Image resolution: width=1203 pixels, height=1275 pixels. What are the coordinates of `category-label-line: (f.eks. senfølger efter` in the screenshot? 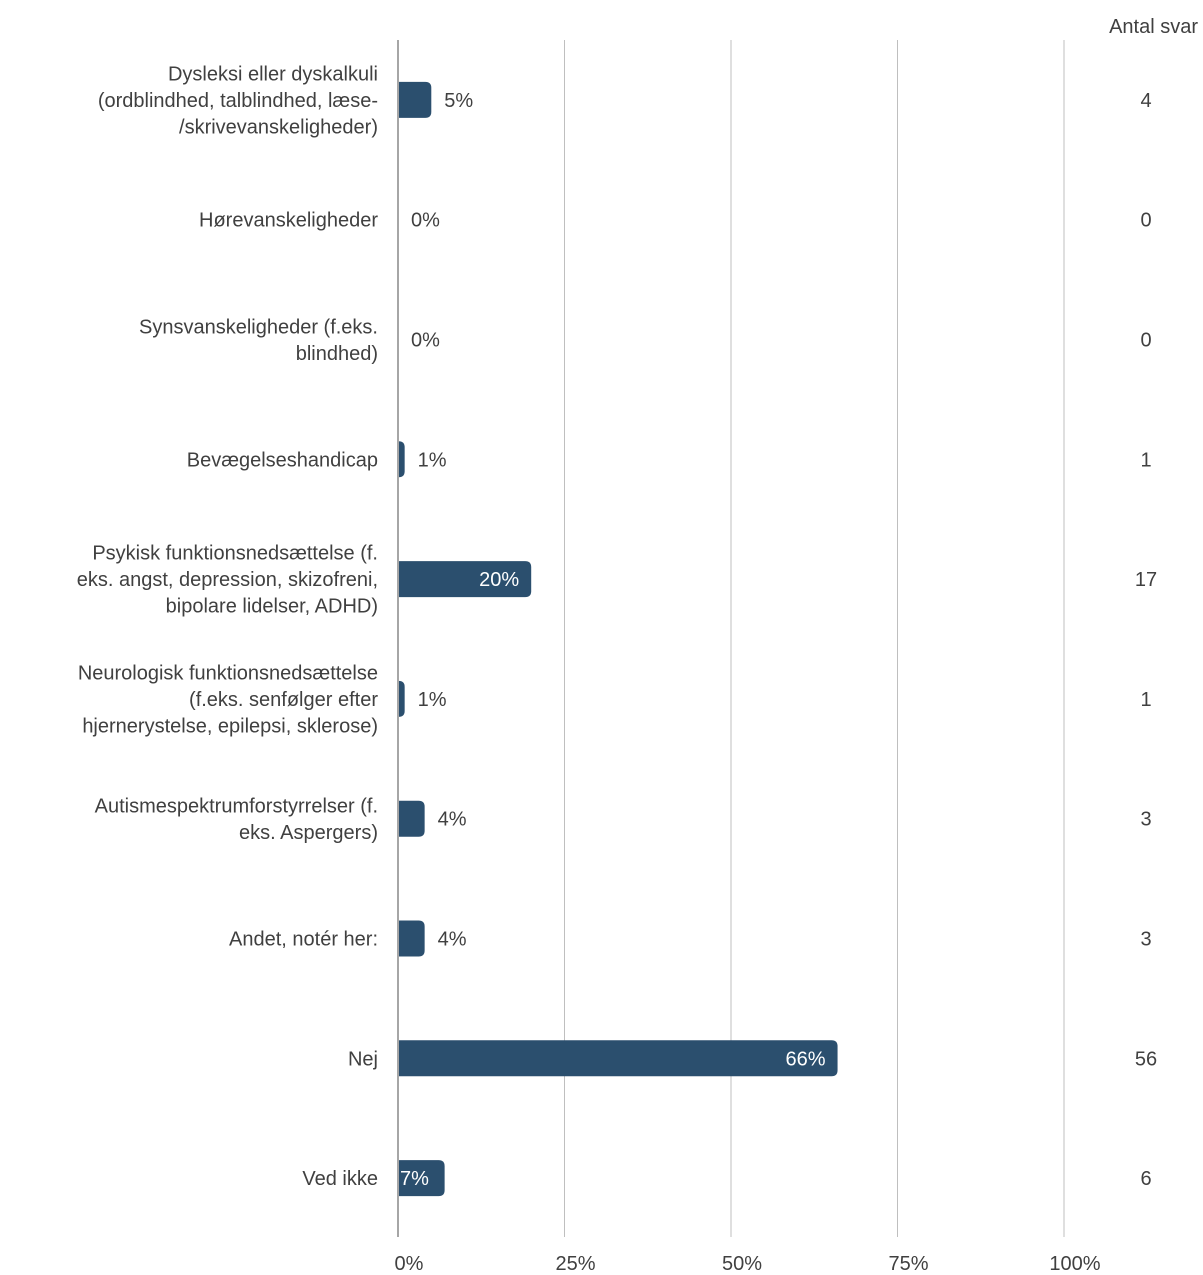 It's located at (283, 700).